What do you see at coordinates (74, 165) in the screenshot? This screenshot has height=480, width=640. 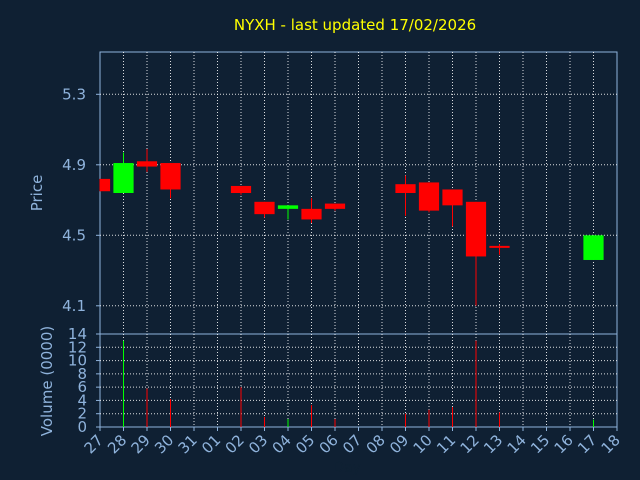 I see `price-y-tick-label: 4.9` at bounding box center [74, 165].